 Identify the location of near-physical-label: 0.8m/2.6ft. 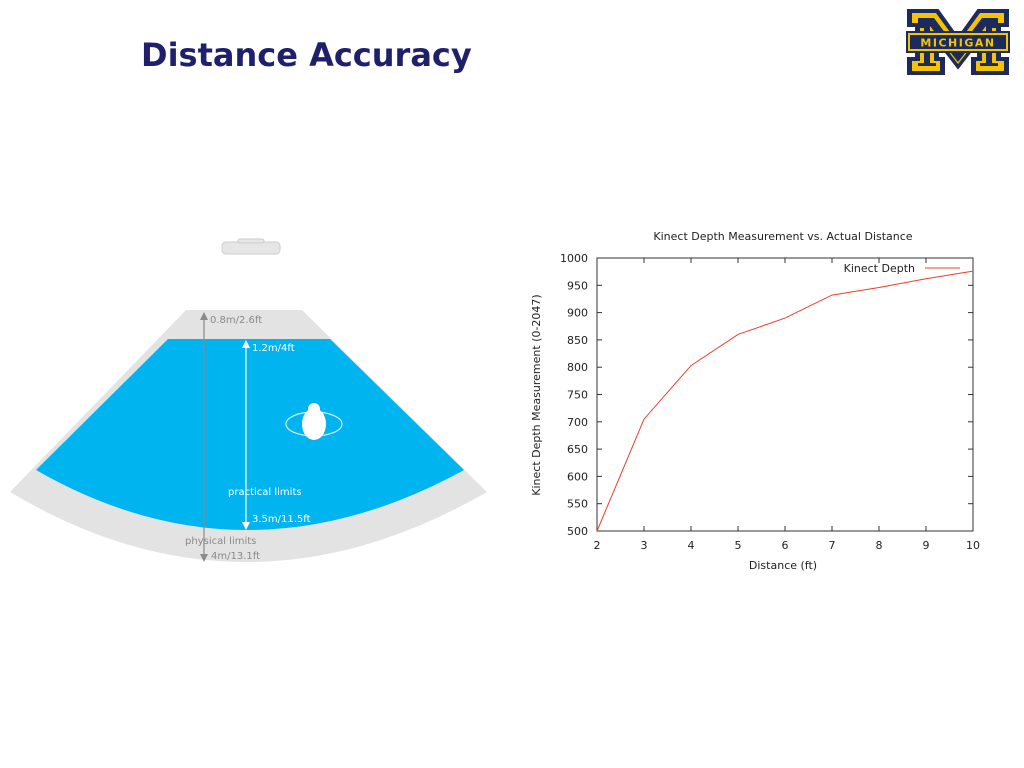
(236, 320).